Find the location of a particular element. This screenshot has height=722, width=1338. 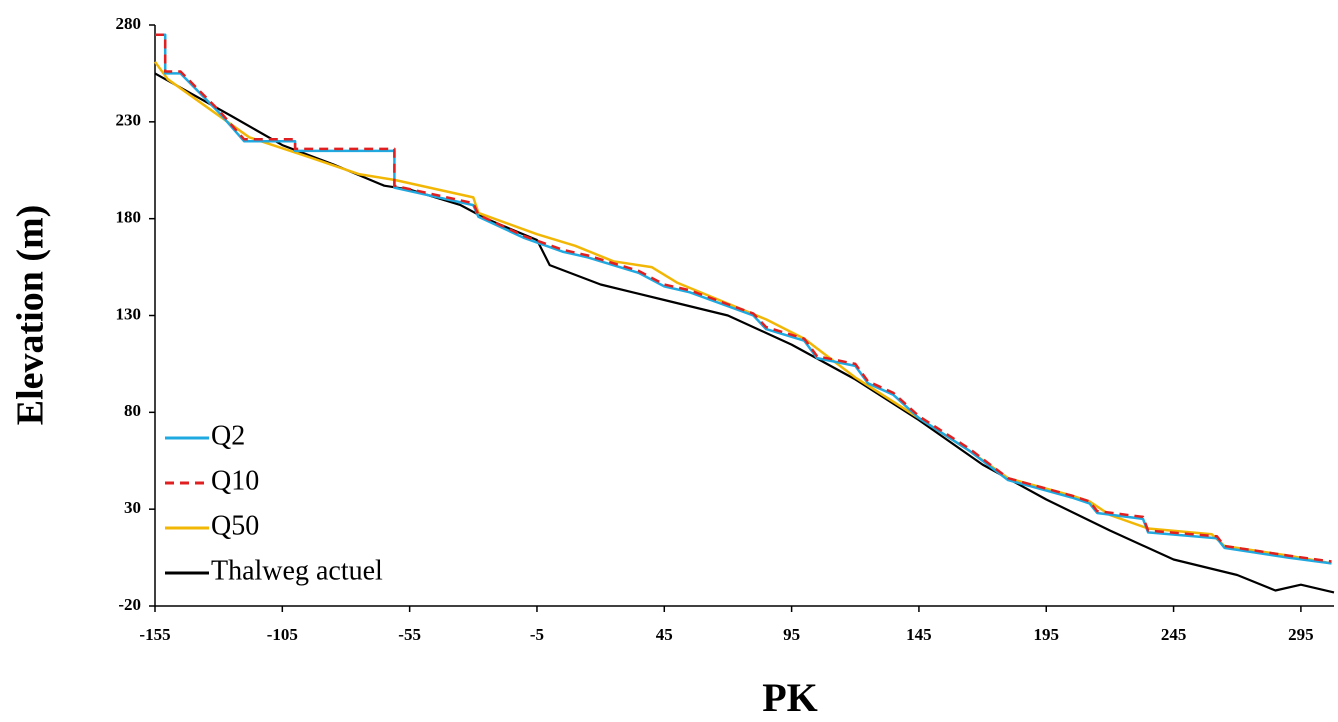

legend-label: Thalweg actuel is located at coordinates (297, 570).